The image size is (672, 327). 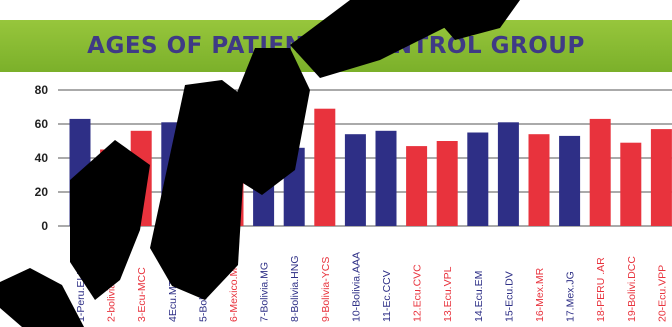 I want to click on x-tick-label: 16-Mex.MR, so click(x=540, y=294).